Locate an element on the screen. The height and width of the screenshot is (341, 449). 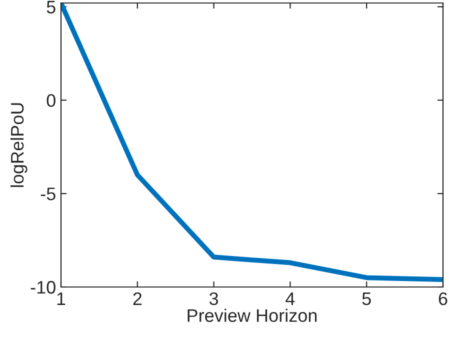
x-tick-label: 1 is located at coordinates (61, 298).